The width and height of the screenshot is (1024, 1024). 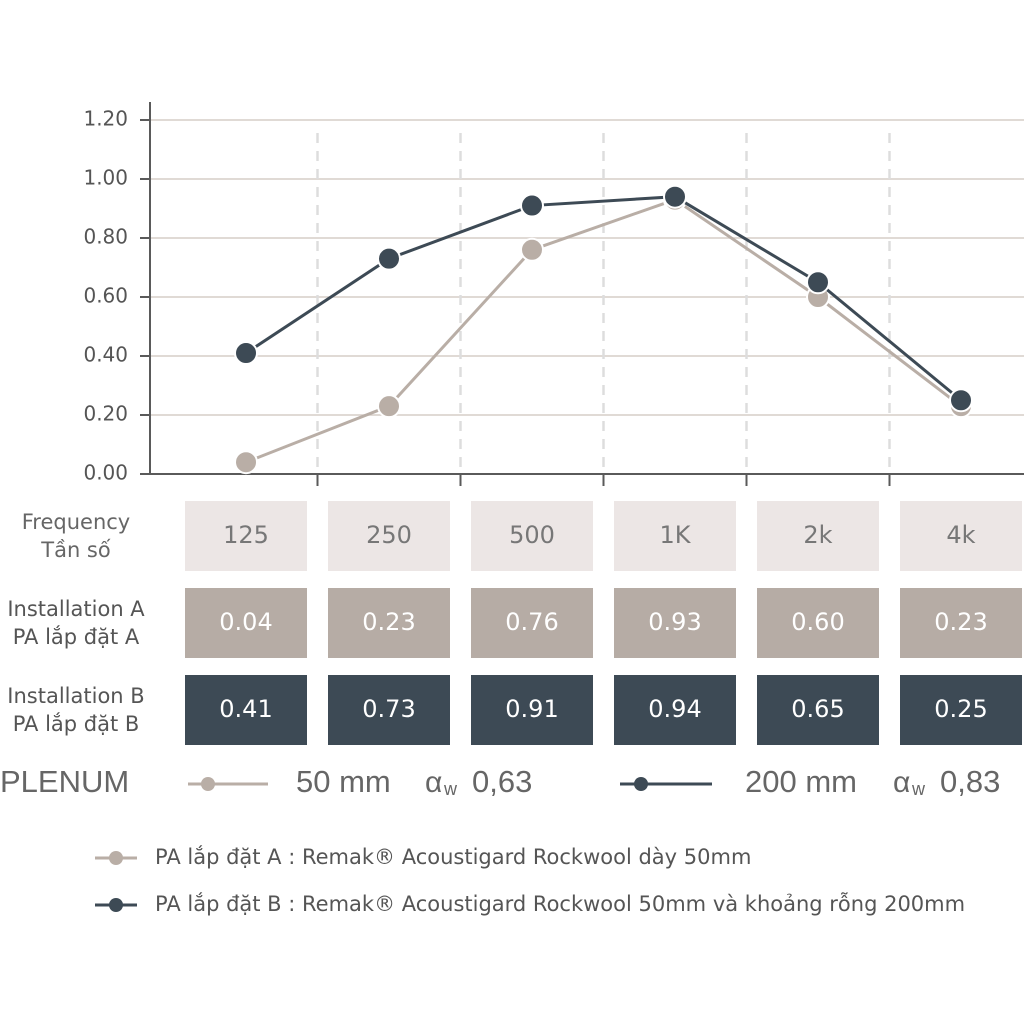 What do you see at coordinates (105, 355) in the screenshot?
I see `y-tick-label: 0.40` at bounding box center [105, 355].